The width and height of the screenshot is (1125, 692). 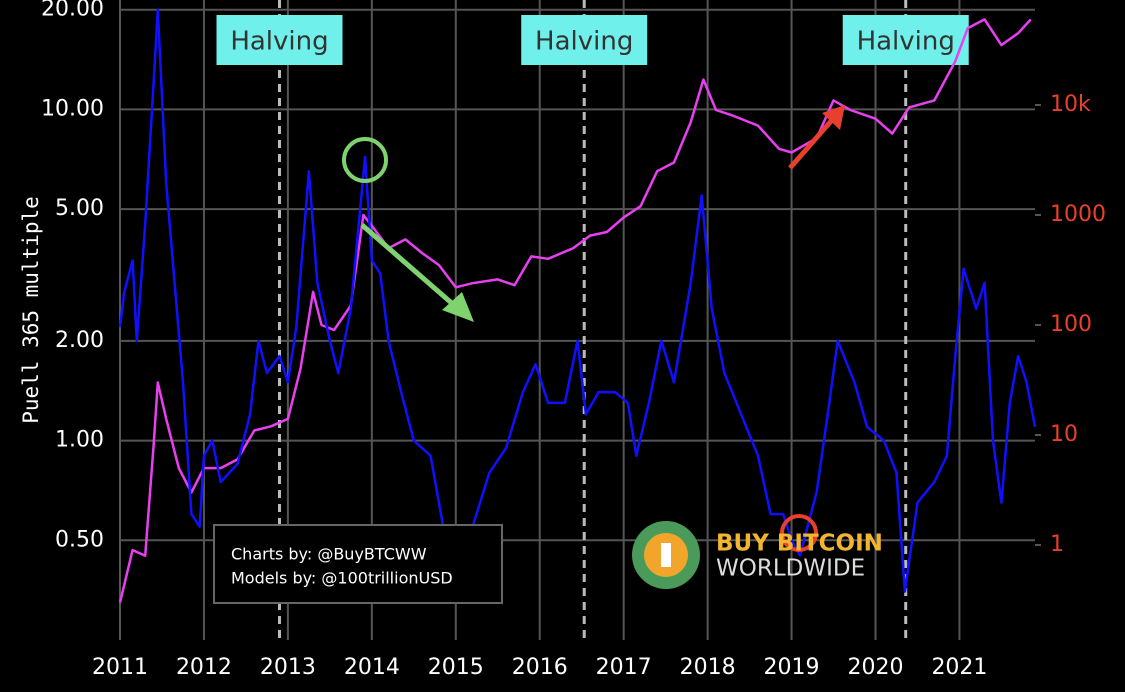 I want to click on y2-tick-label: 1000, so click(x=1078, y=214).